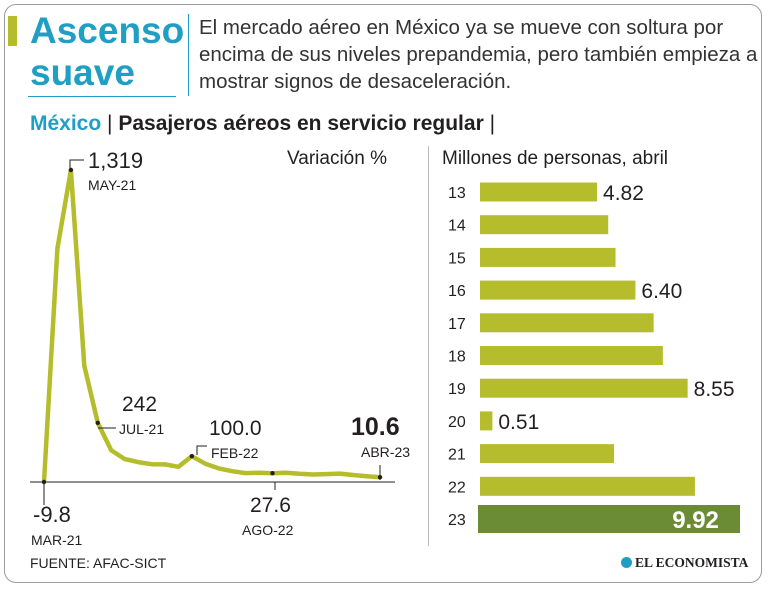  Describe the element at coordinates (235, 428) in the screenshot. I see `value-label-feb-22: 100.0` at that location.